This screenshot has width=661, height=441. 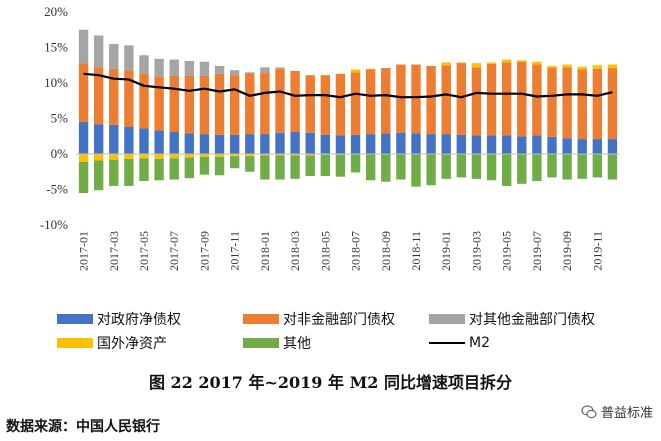 What do you see at coordinates (75, 343) in the screenshot?
I see `legend-swatch-foreign` at bounding box center [75, 343].